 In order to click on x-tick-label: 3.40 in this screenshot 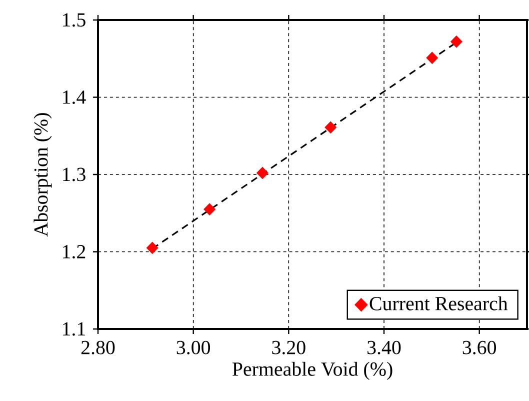, I will do `click(384, 347)`.